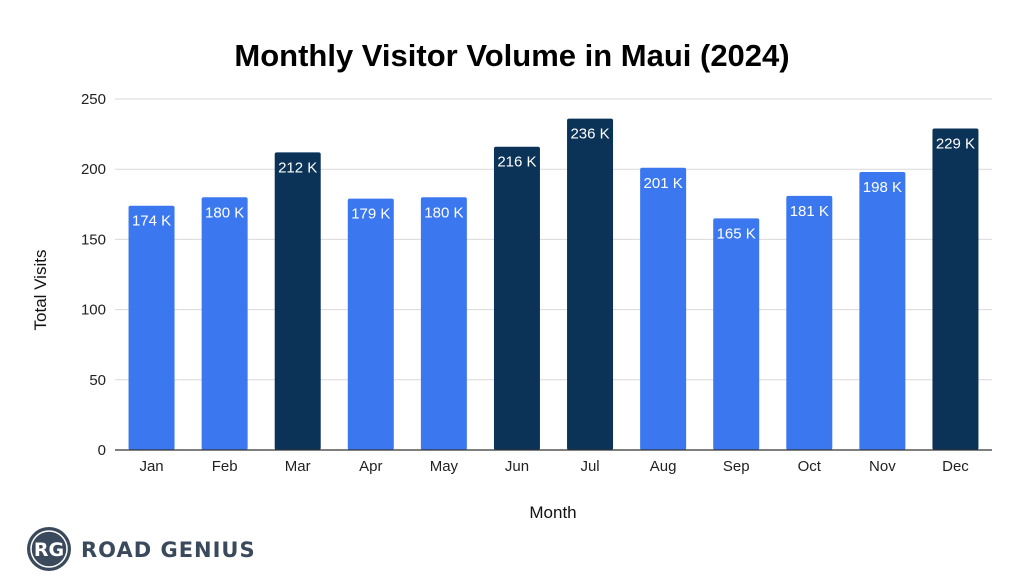 Image resolution: width=1024 pixels, height=582 pixels. I want to click on brand-monogram: RG, so click(49, 550).